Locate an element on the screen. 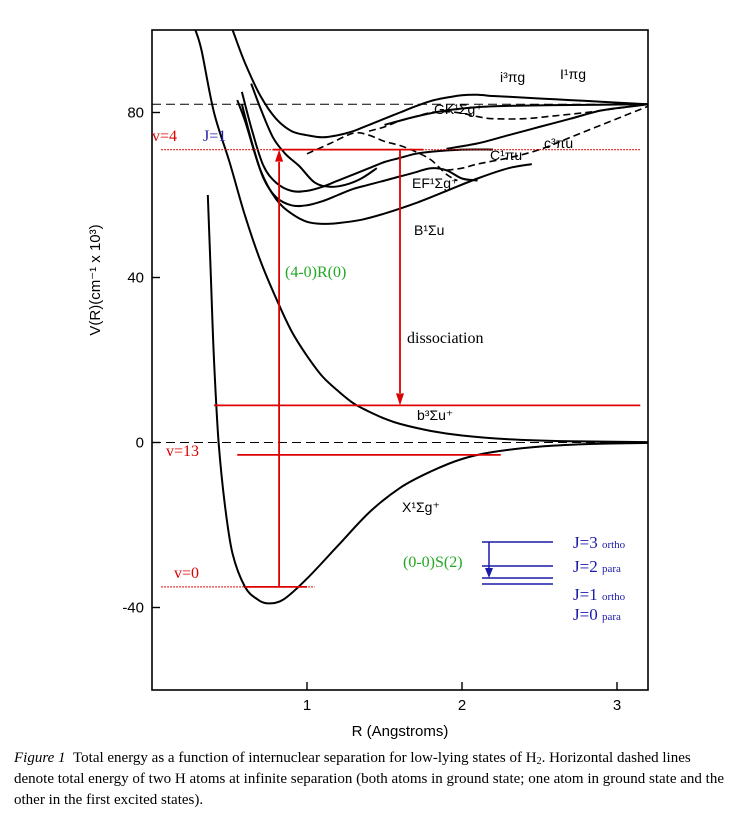 The width and height of the screenshot is (744, 830). y-tick-label: 0 is located at coordinates (140, 443).